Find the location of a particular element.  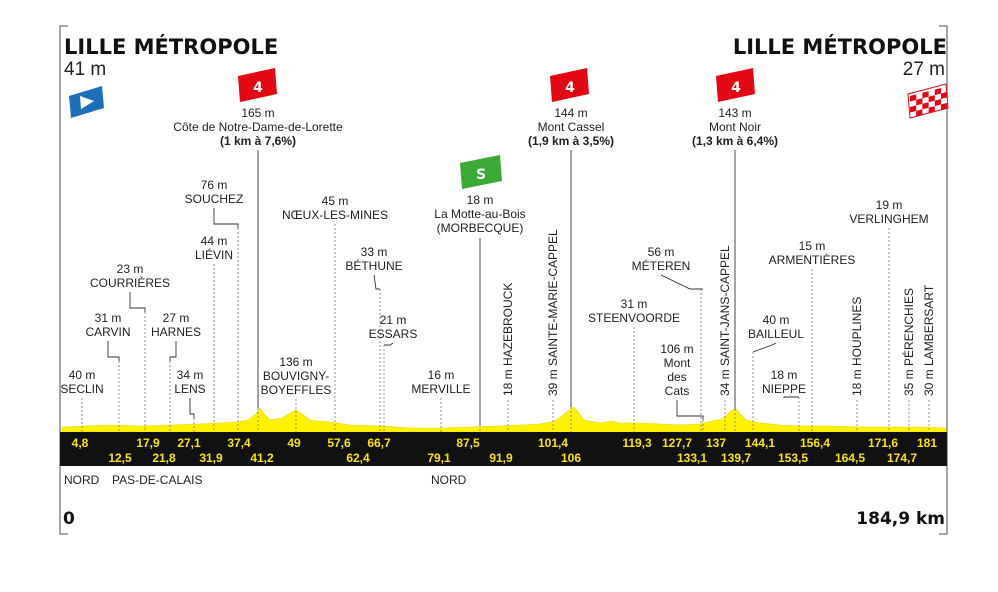

waypoint-name: BOUVIGNY- is located at coordinates (296, 376).